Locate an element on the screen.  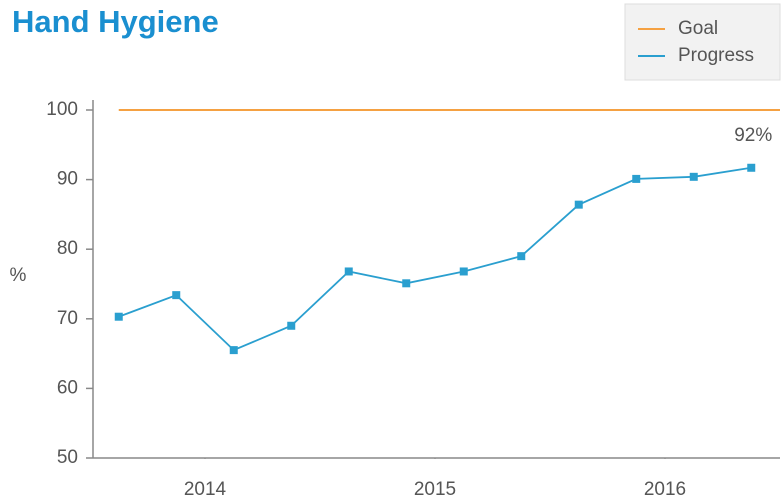
y-tick-label: 70 is located at coordinates (67, 318).